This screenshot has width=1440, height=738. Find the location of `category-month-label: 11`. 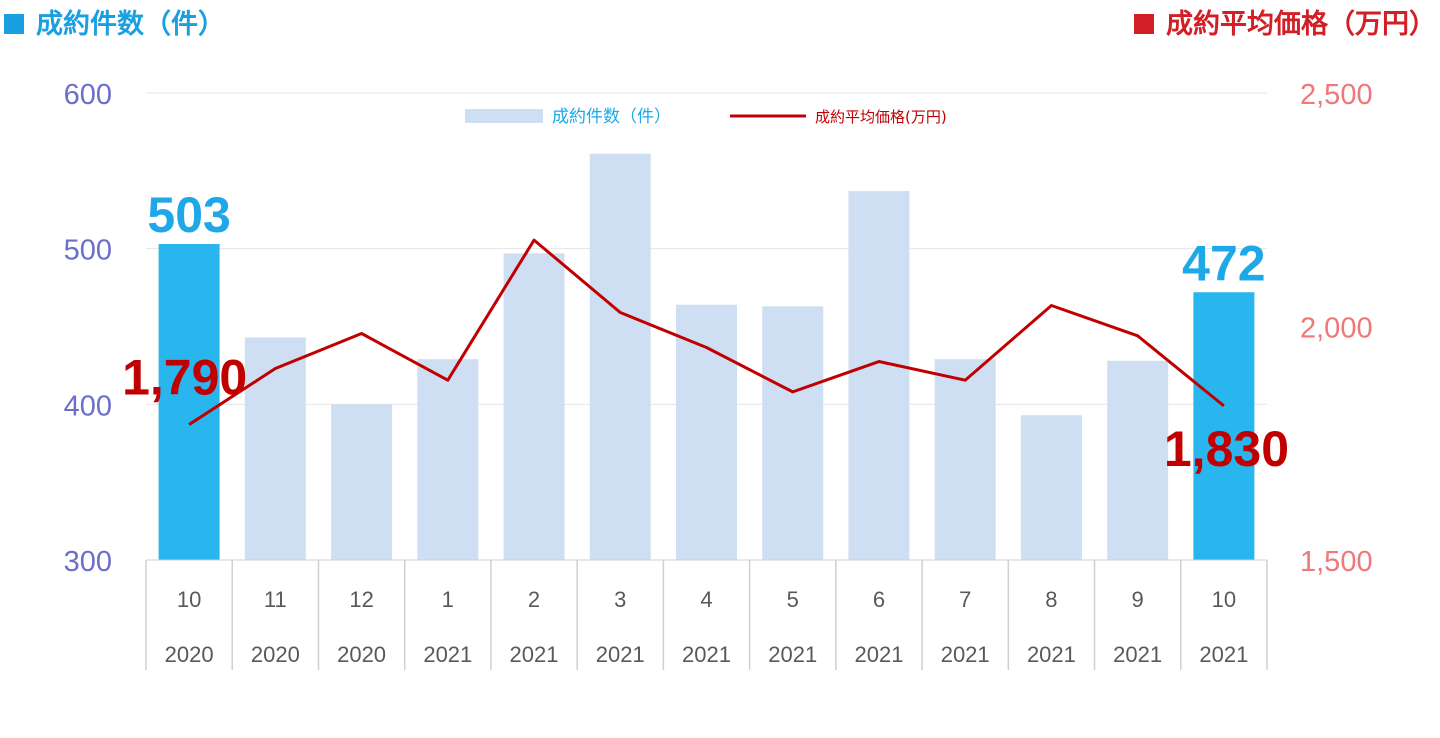

category-month-label: 11 is located at coordinates (275, 599).